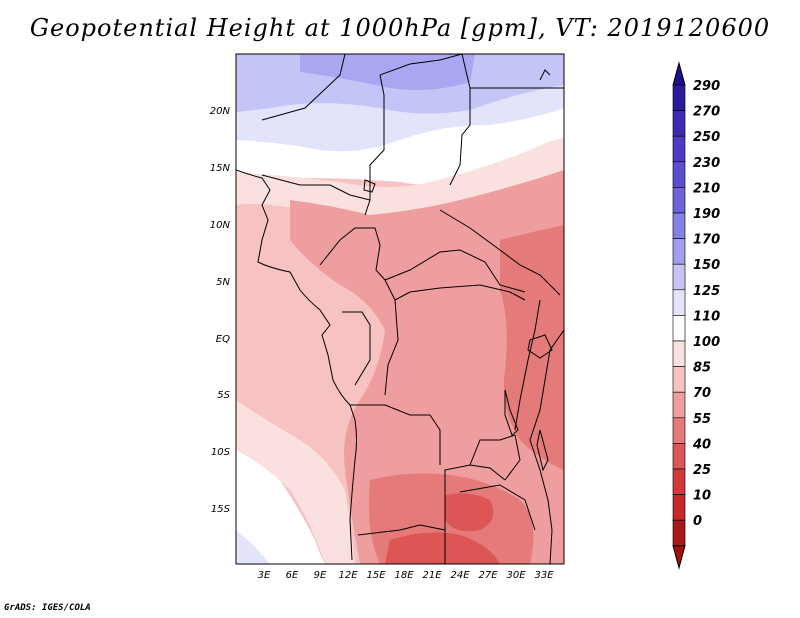  Describe the element at coordinates (706, 214) in the screenshot. I see `colorbar-label: 190` at that location.